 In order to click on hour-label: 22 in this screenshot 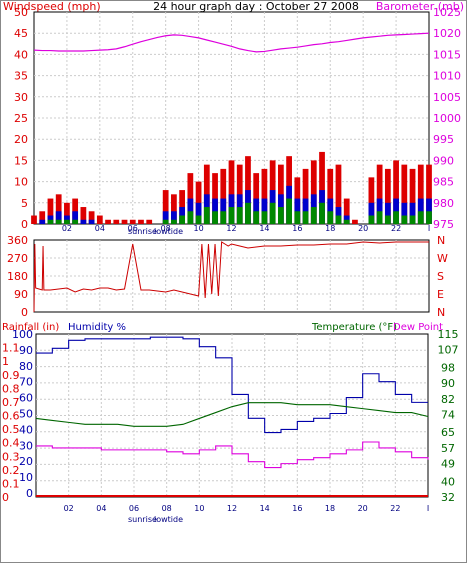, I will do `click(396, 228)`.